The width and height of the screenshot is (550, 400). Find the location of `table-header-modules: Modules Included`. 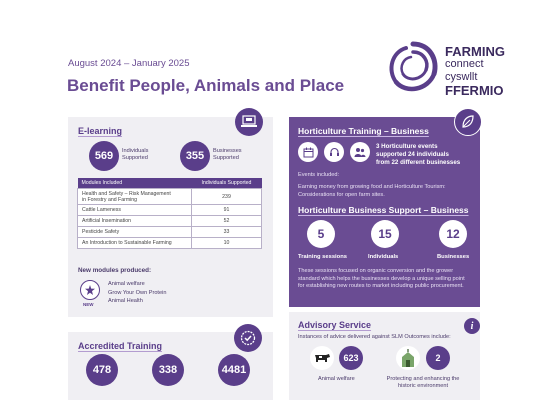

table-header-modules: Modules Included is located at coordinates (134, 183).